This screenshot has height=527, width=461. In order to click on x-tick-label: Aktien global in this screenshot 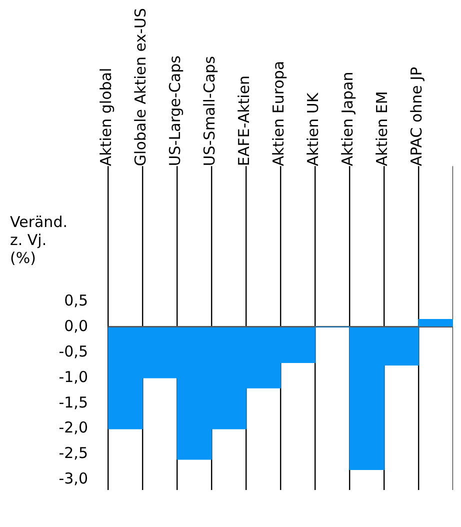, I will do `click(106, 117)`.